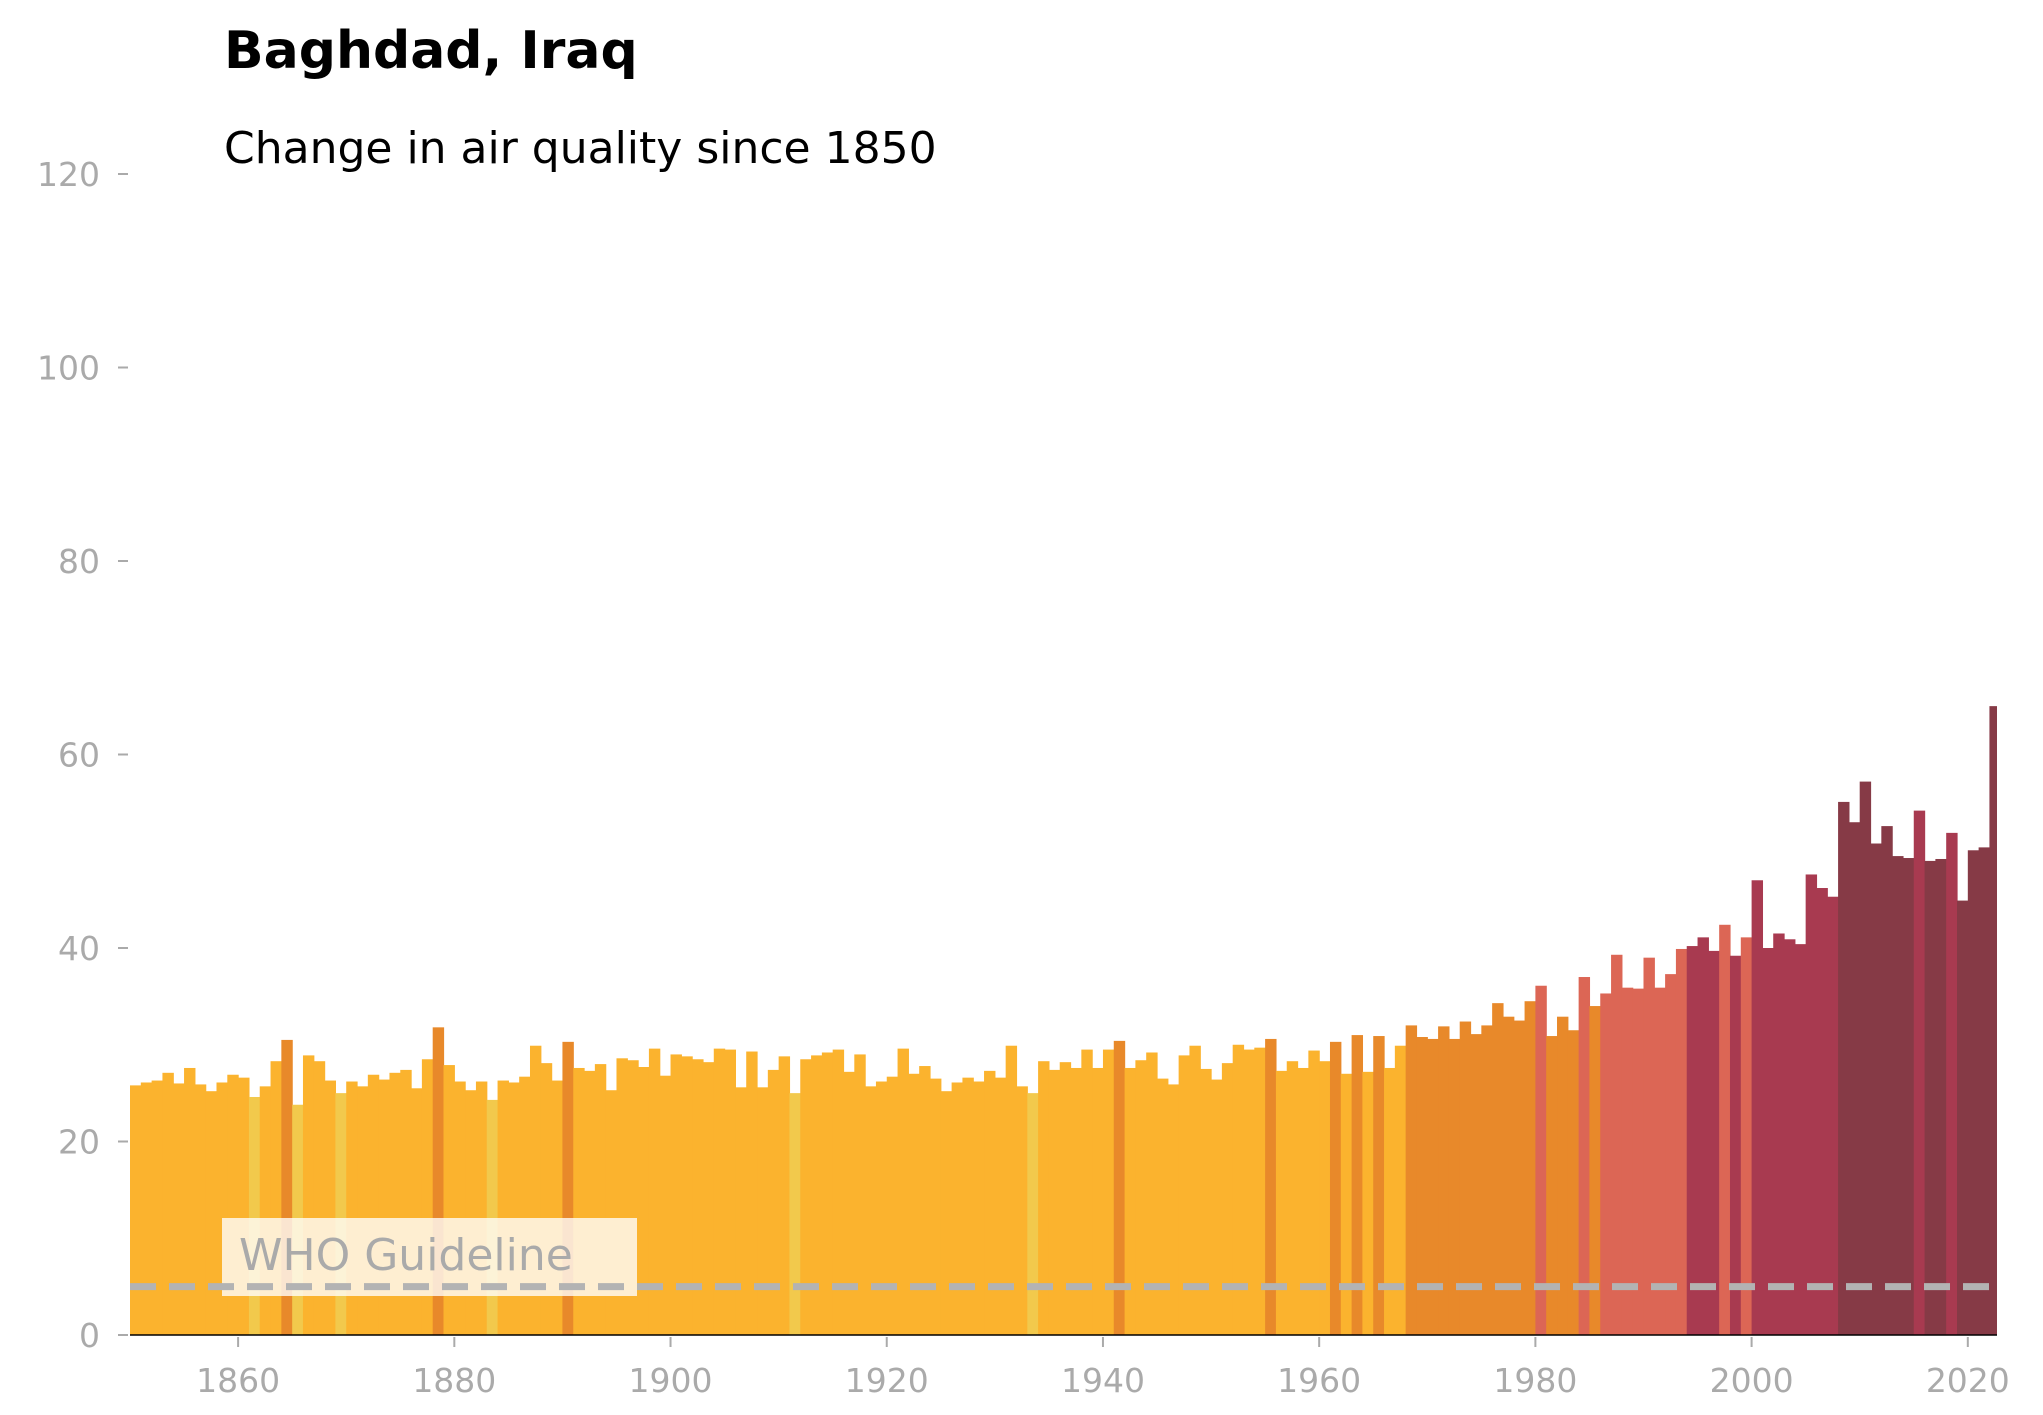  Describe the element at coordinates (1325, 1198) in the screenshot. I see `bar-1960` at that location.